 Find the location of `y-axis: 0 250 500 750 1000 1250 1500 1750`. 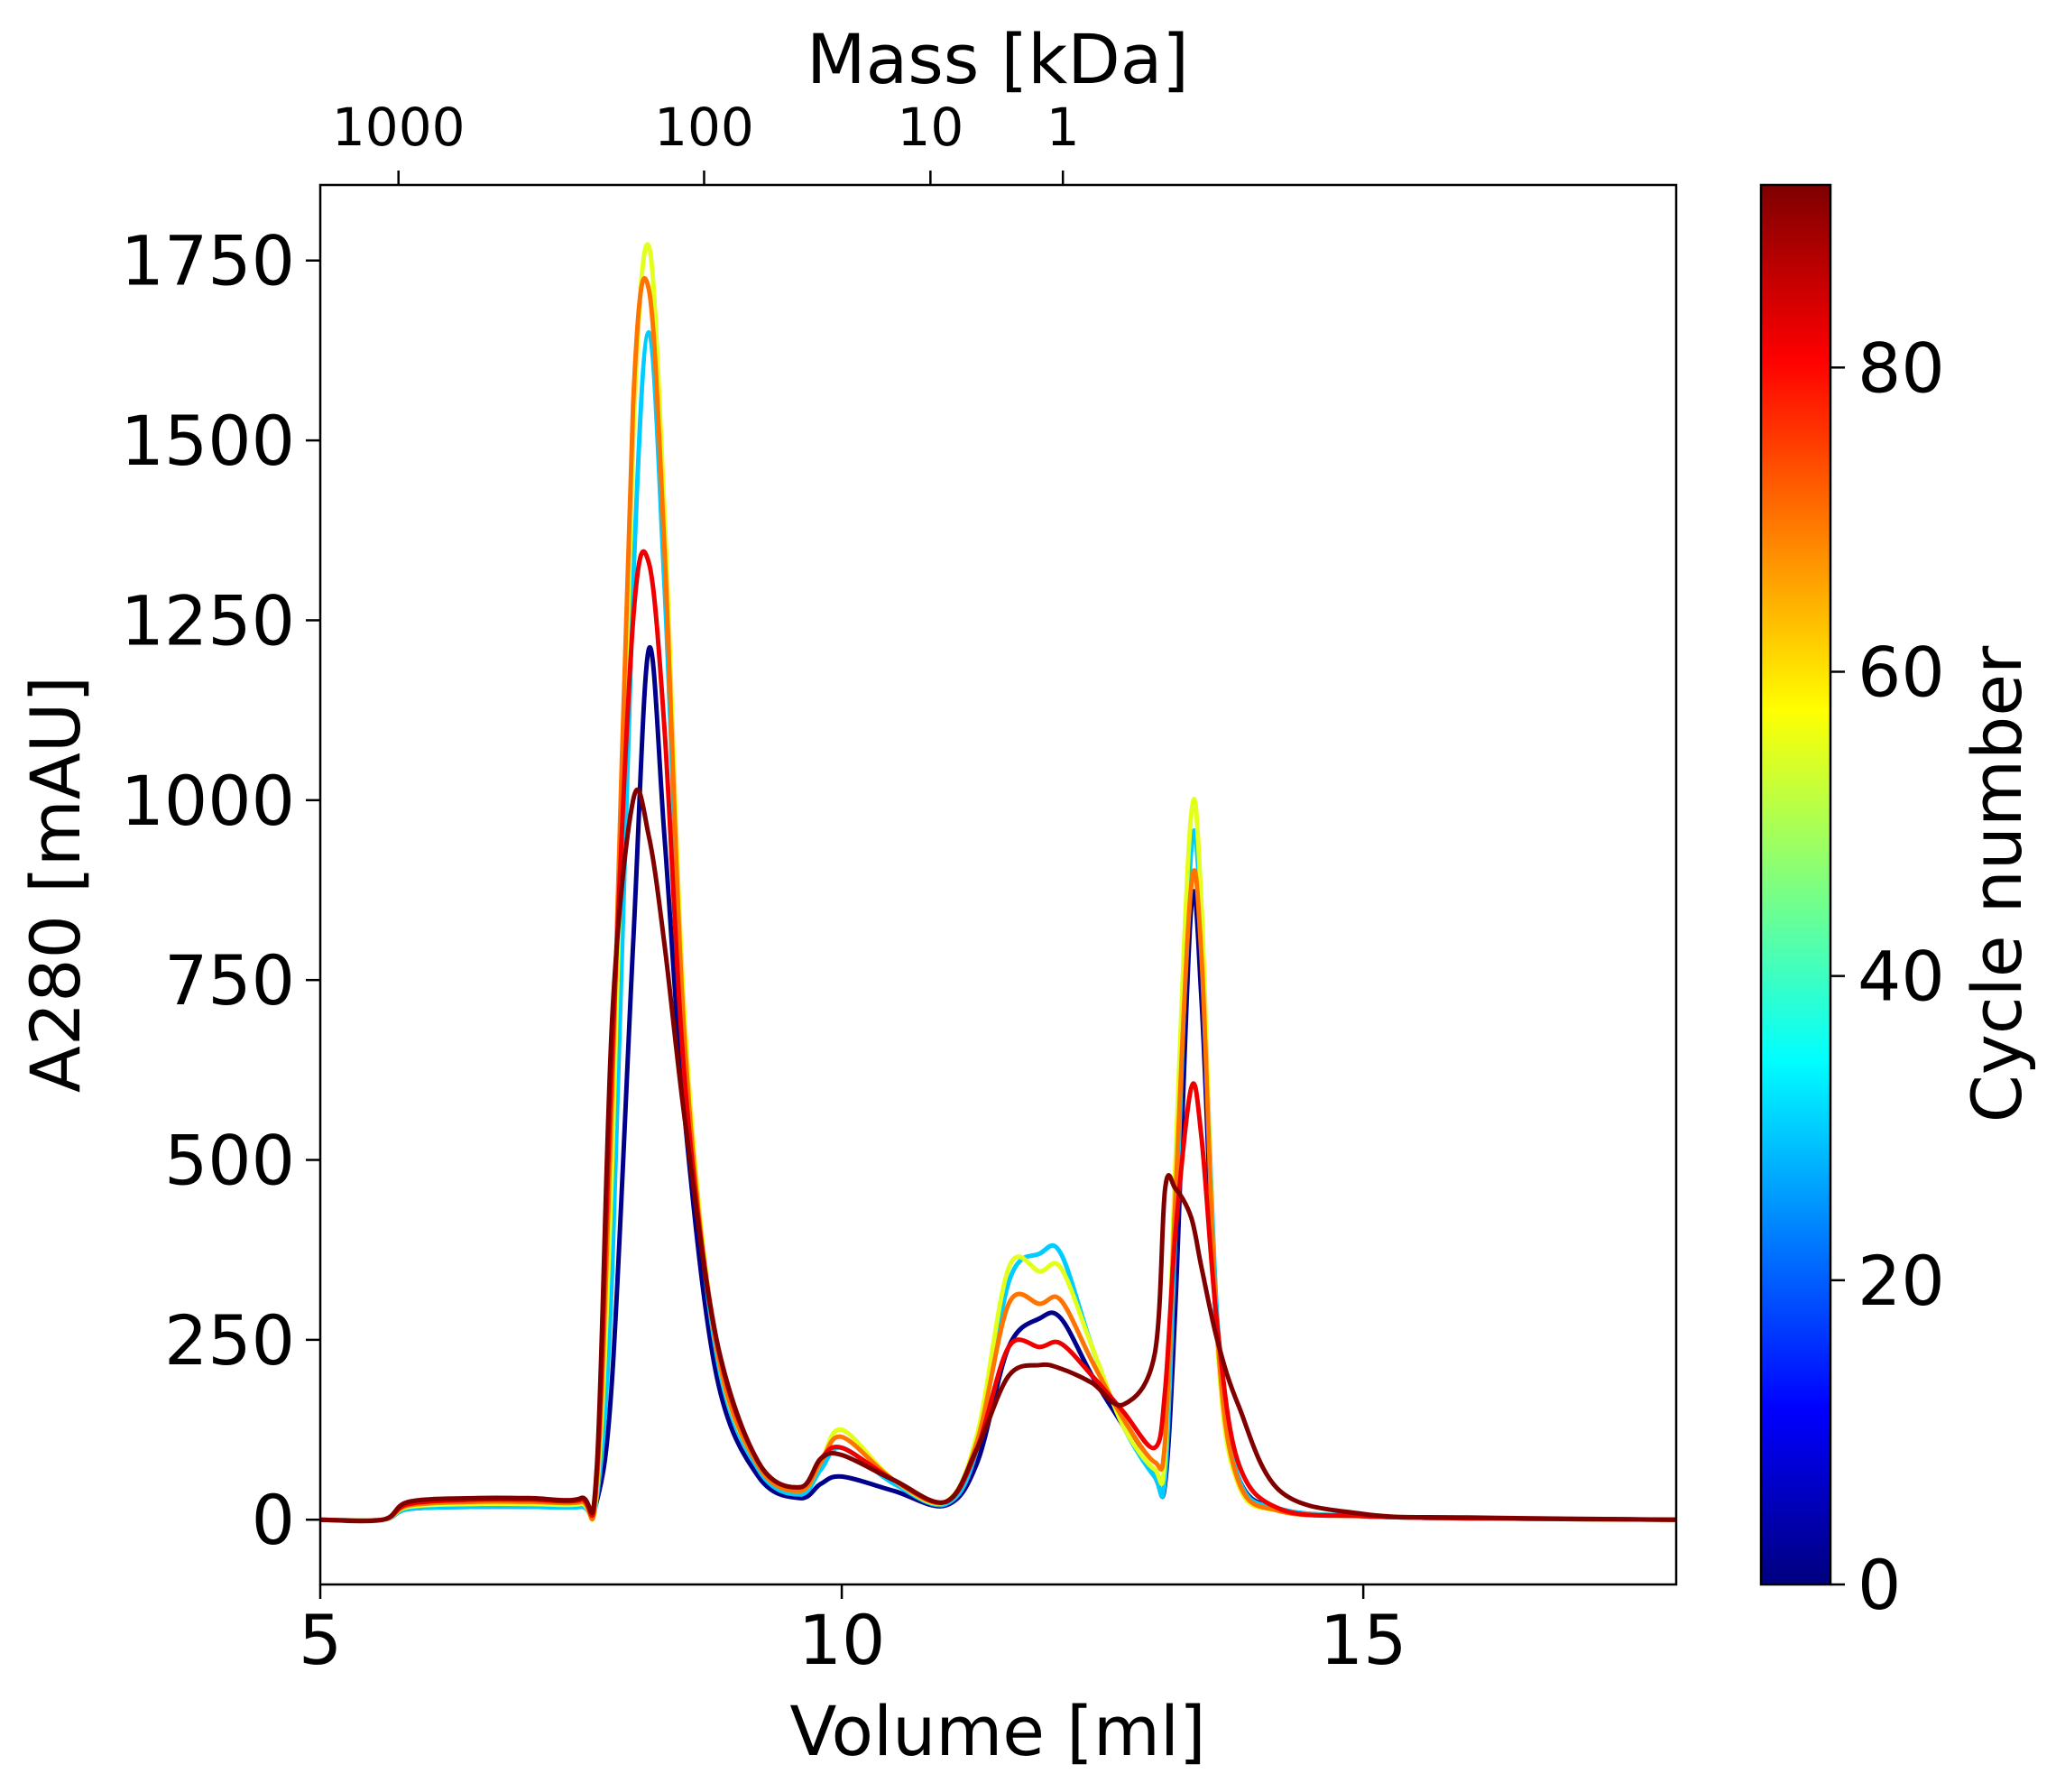

y-axis: 0 250 500 750 1000 1250 1500 1750 is located at coordinates (220, 891).